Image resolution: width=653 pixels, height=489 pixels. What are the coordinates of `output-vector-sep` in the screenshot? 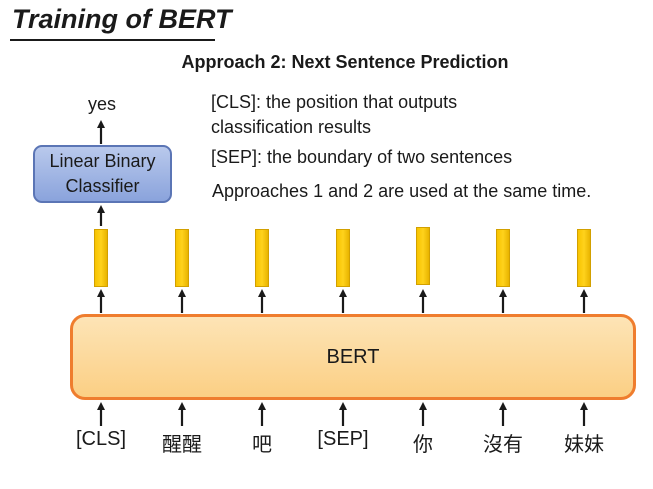 It's located at (343, 258).